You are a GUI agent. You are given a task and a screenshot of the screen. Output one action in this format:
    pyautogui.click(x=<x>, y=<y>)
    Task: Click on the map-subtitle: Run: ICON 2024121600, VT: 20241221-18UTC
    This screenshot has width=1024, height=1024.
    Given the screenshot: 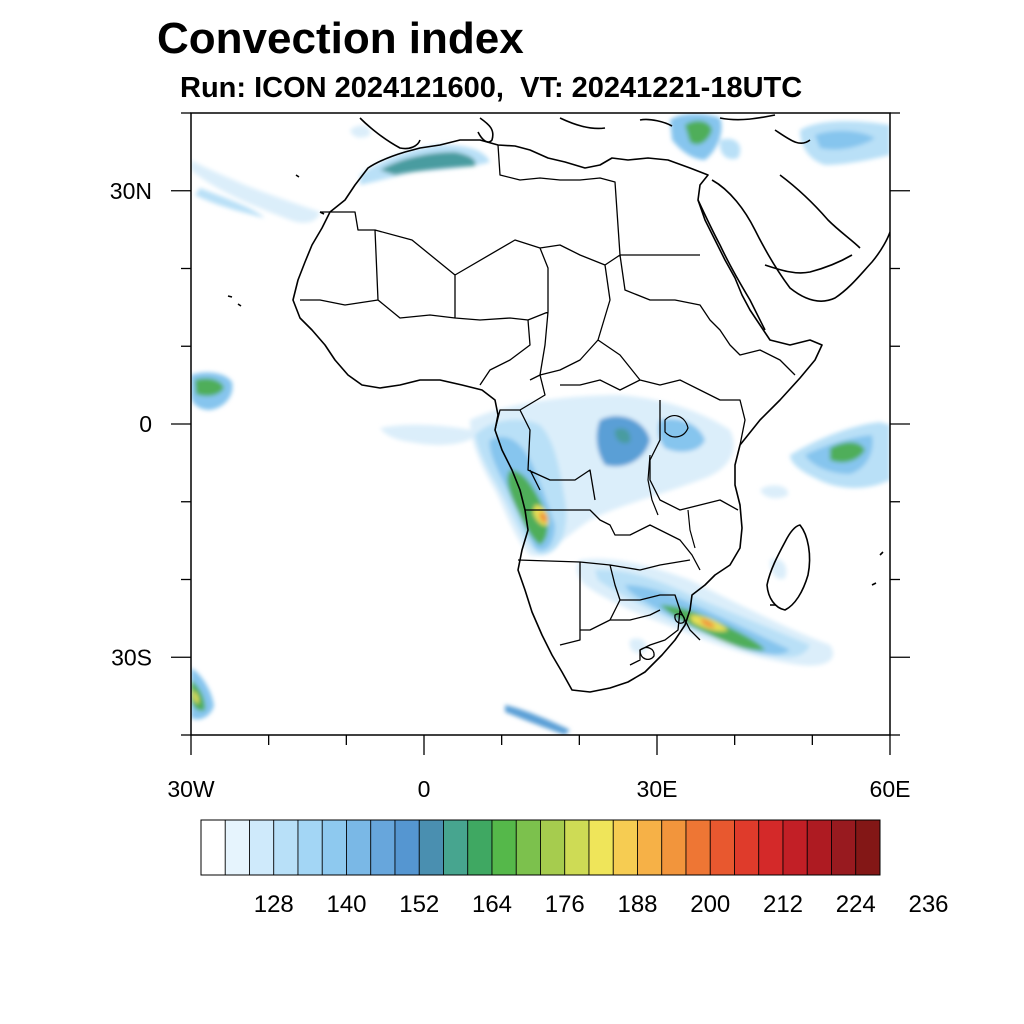 What is the action you would take?
    pyautogui.click(x=491, y=88)
    